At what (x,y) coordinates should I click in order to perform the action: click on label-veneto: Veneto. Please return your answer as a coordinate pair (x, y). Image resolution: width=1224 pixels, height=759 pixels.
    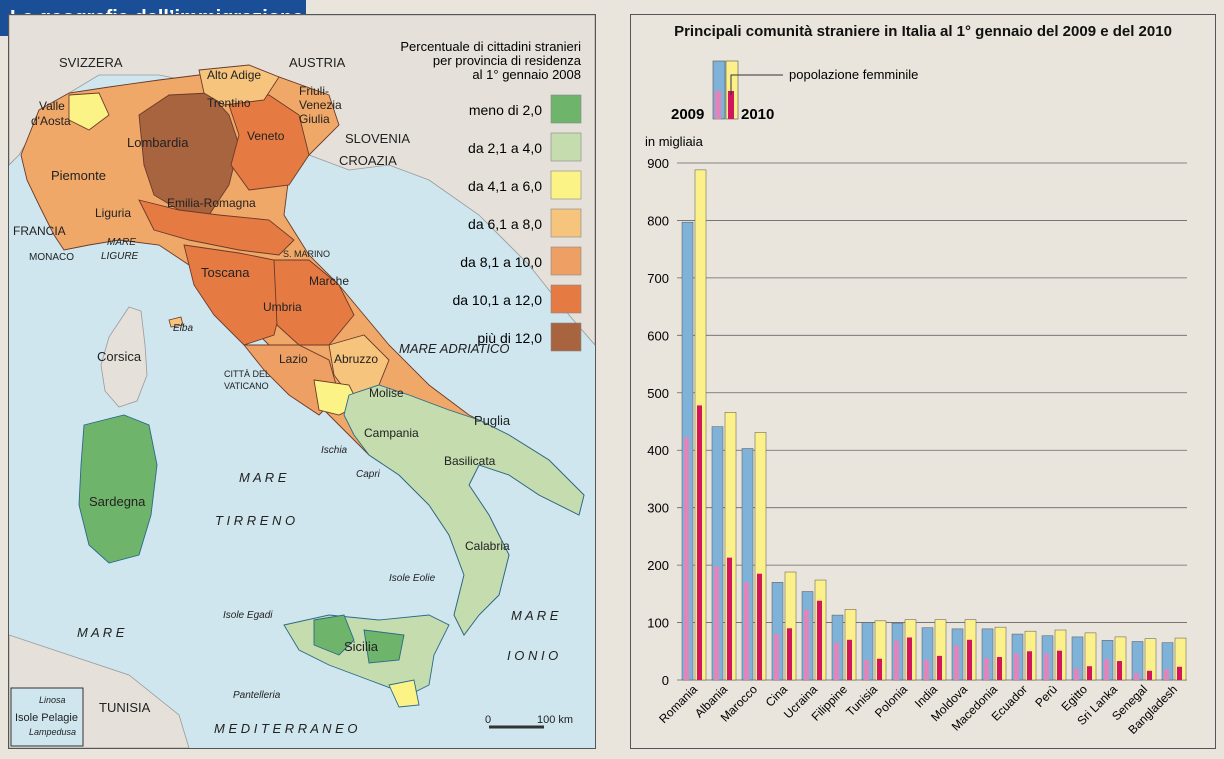
    Looking at the image, I should click on (266, 136).